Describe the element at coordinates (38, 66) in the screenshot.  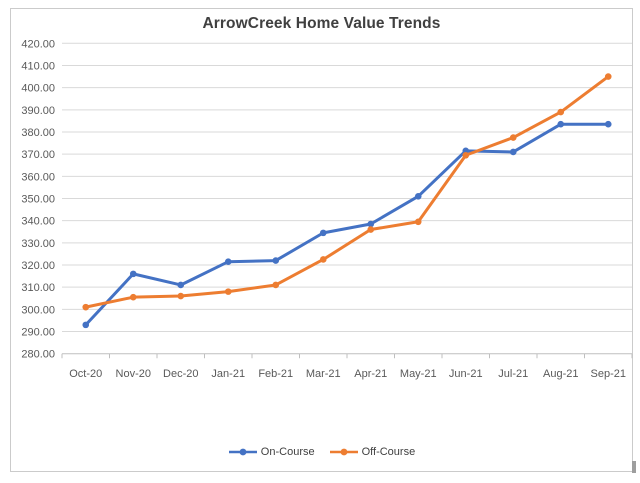
I see `y-tick-label: 410.00` at that location.